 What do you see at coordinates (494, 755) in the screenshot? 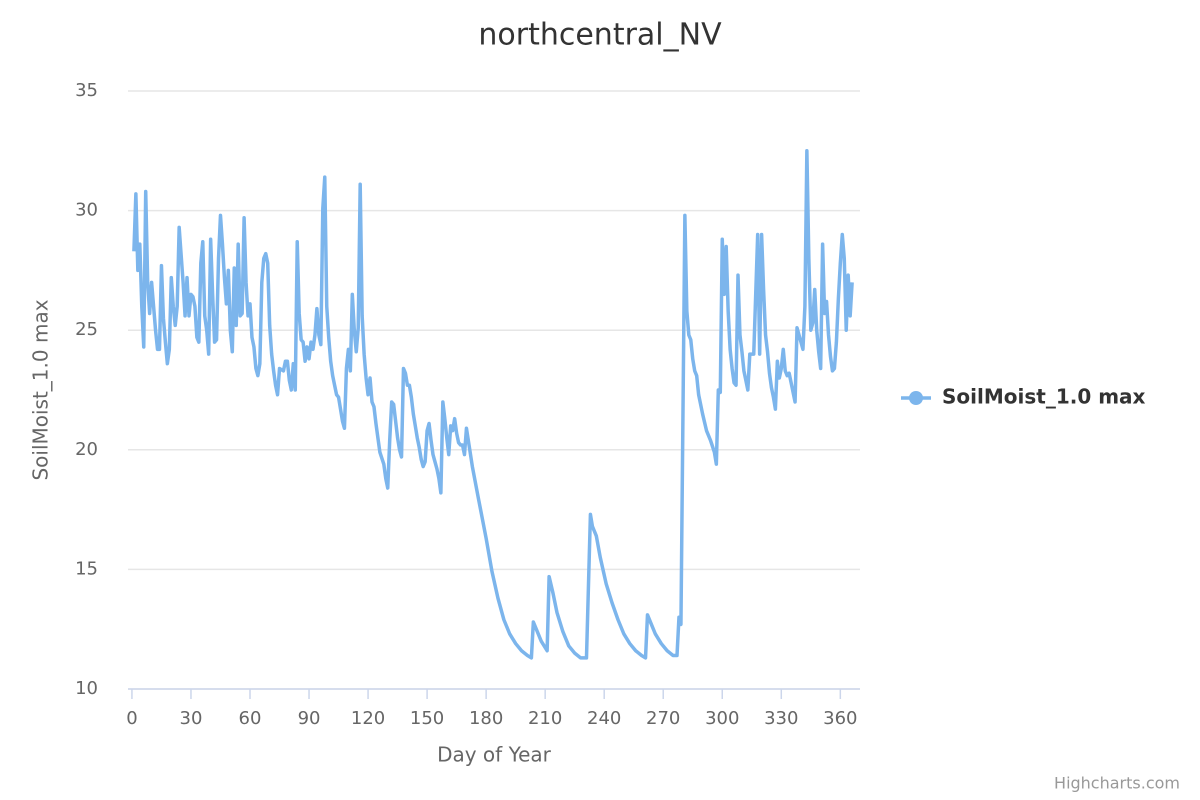
I see `x-axis-title: Day of Year` at bounding box center [494, 755].